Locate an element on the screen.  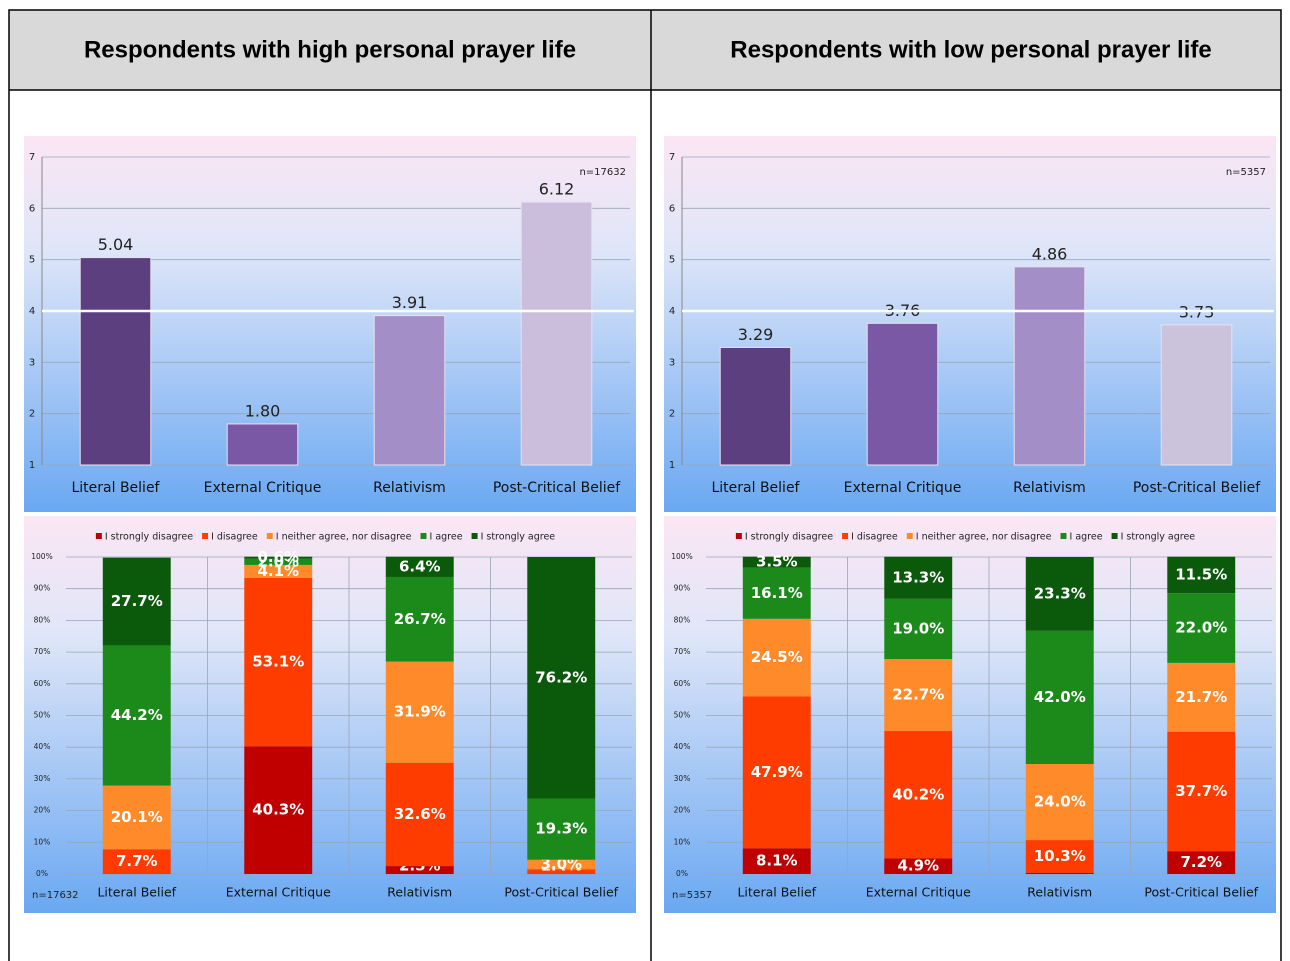
y-tick-label: 2 is located at coordinates (32, 414).